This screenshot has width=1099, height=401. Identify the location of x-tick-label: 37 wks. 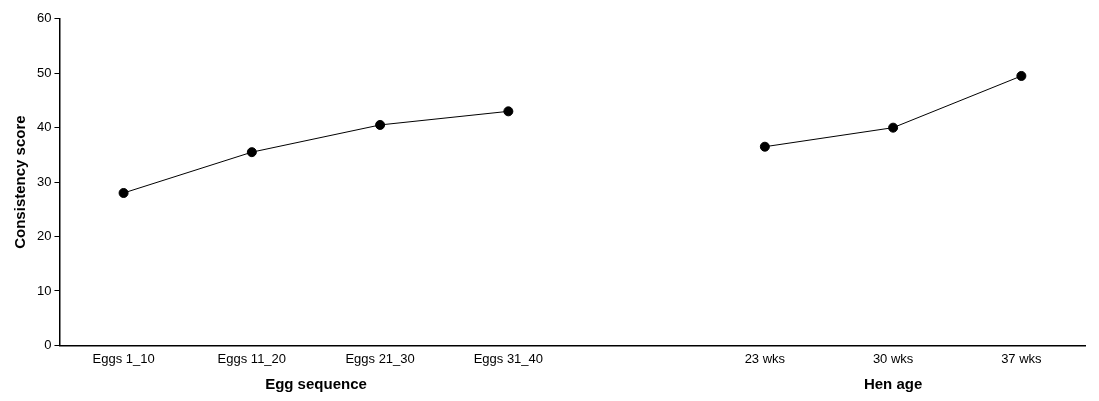
(1022, 358).